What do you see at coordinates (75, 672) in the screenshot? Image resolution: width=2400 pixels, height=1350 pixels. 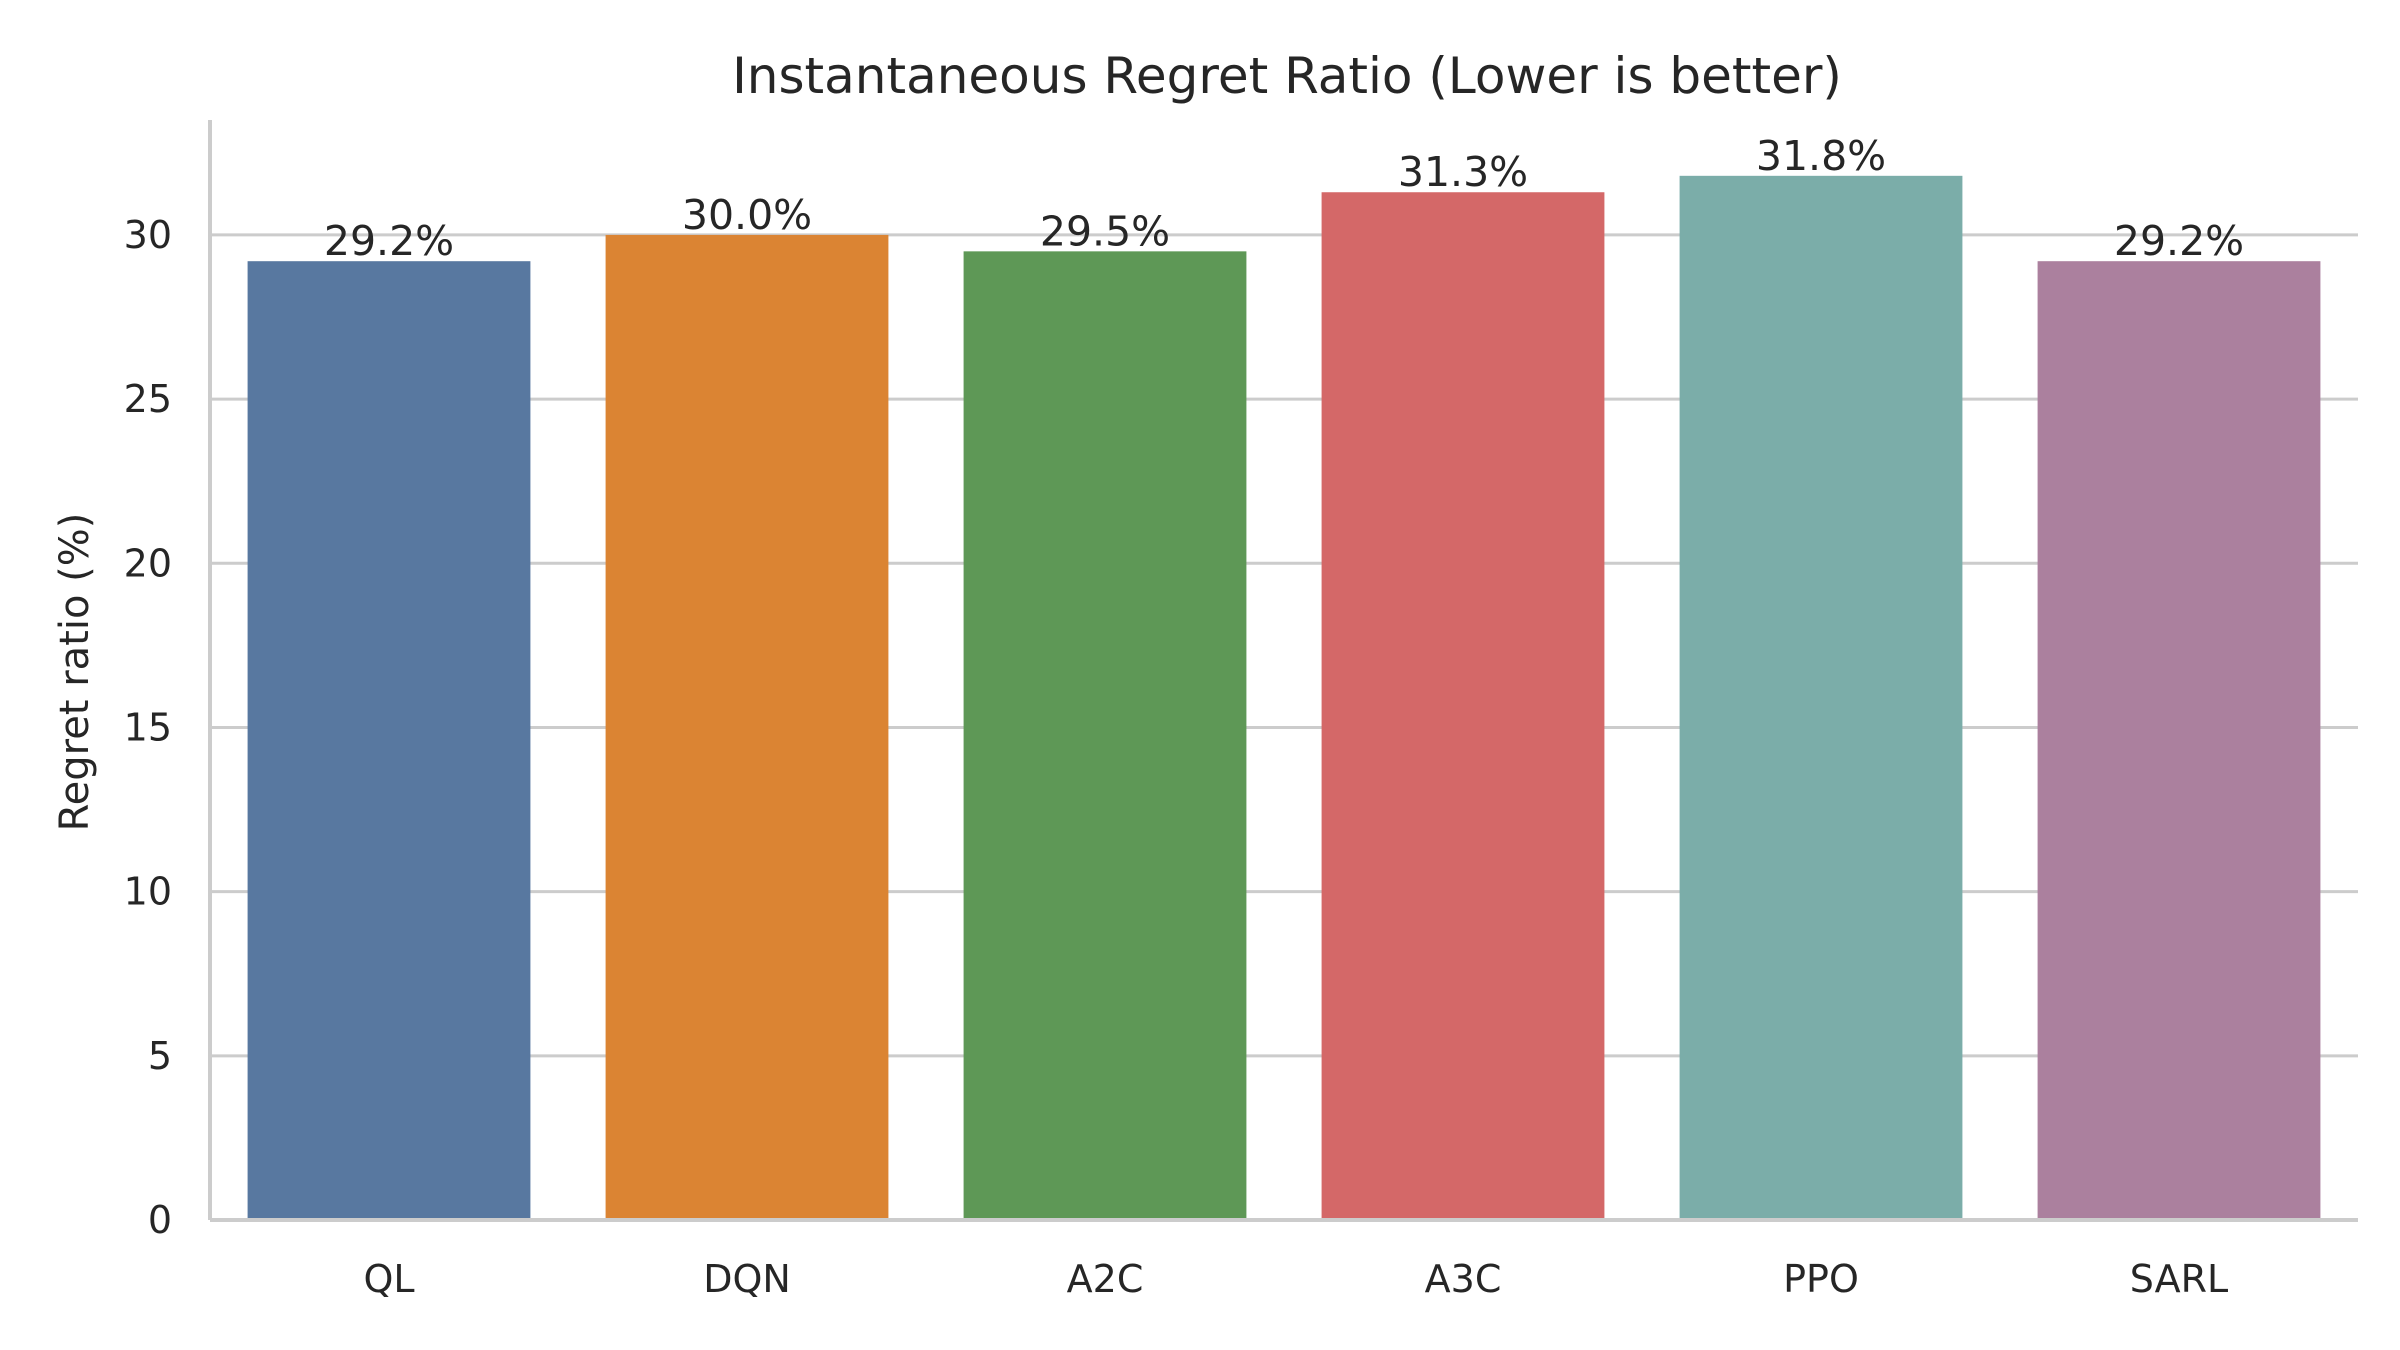 I see `y-axis-label: Regret ratio (%)` at bounding box center [75, 672].